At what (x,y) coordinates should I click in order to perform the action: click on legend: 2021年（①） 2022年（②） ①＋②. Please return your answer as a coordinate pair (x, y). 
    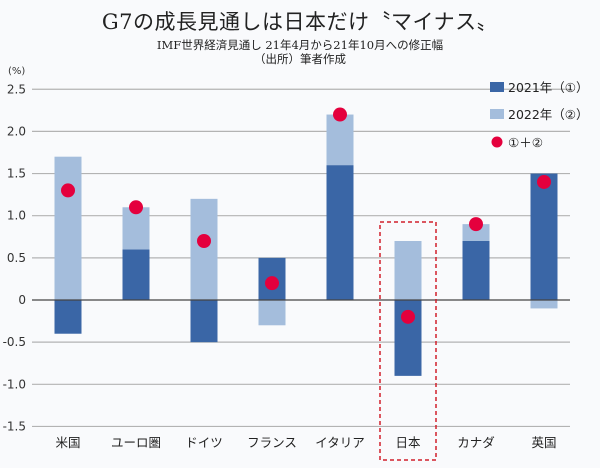
    Looking at the image, I should click on (539, 115).